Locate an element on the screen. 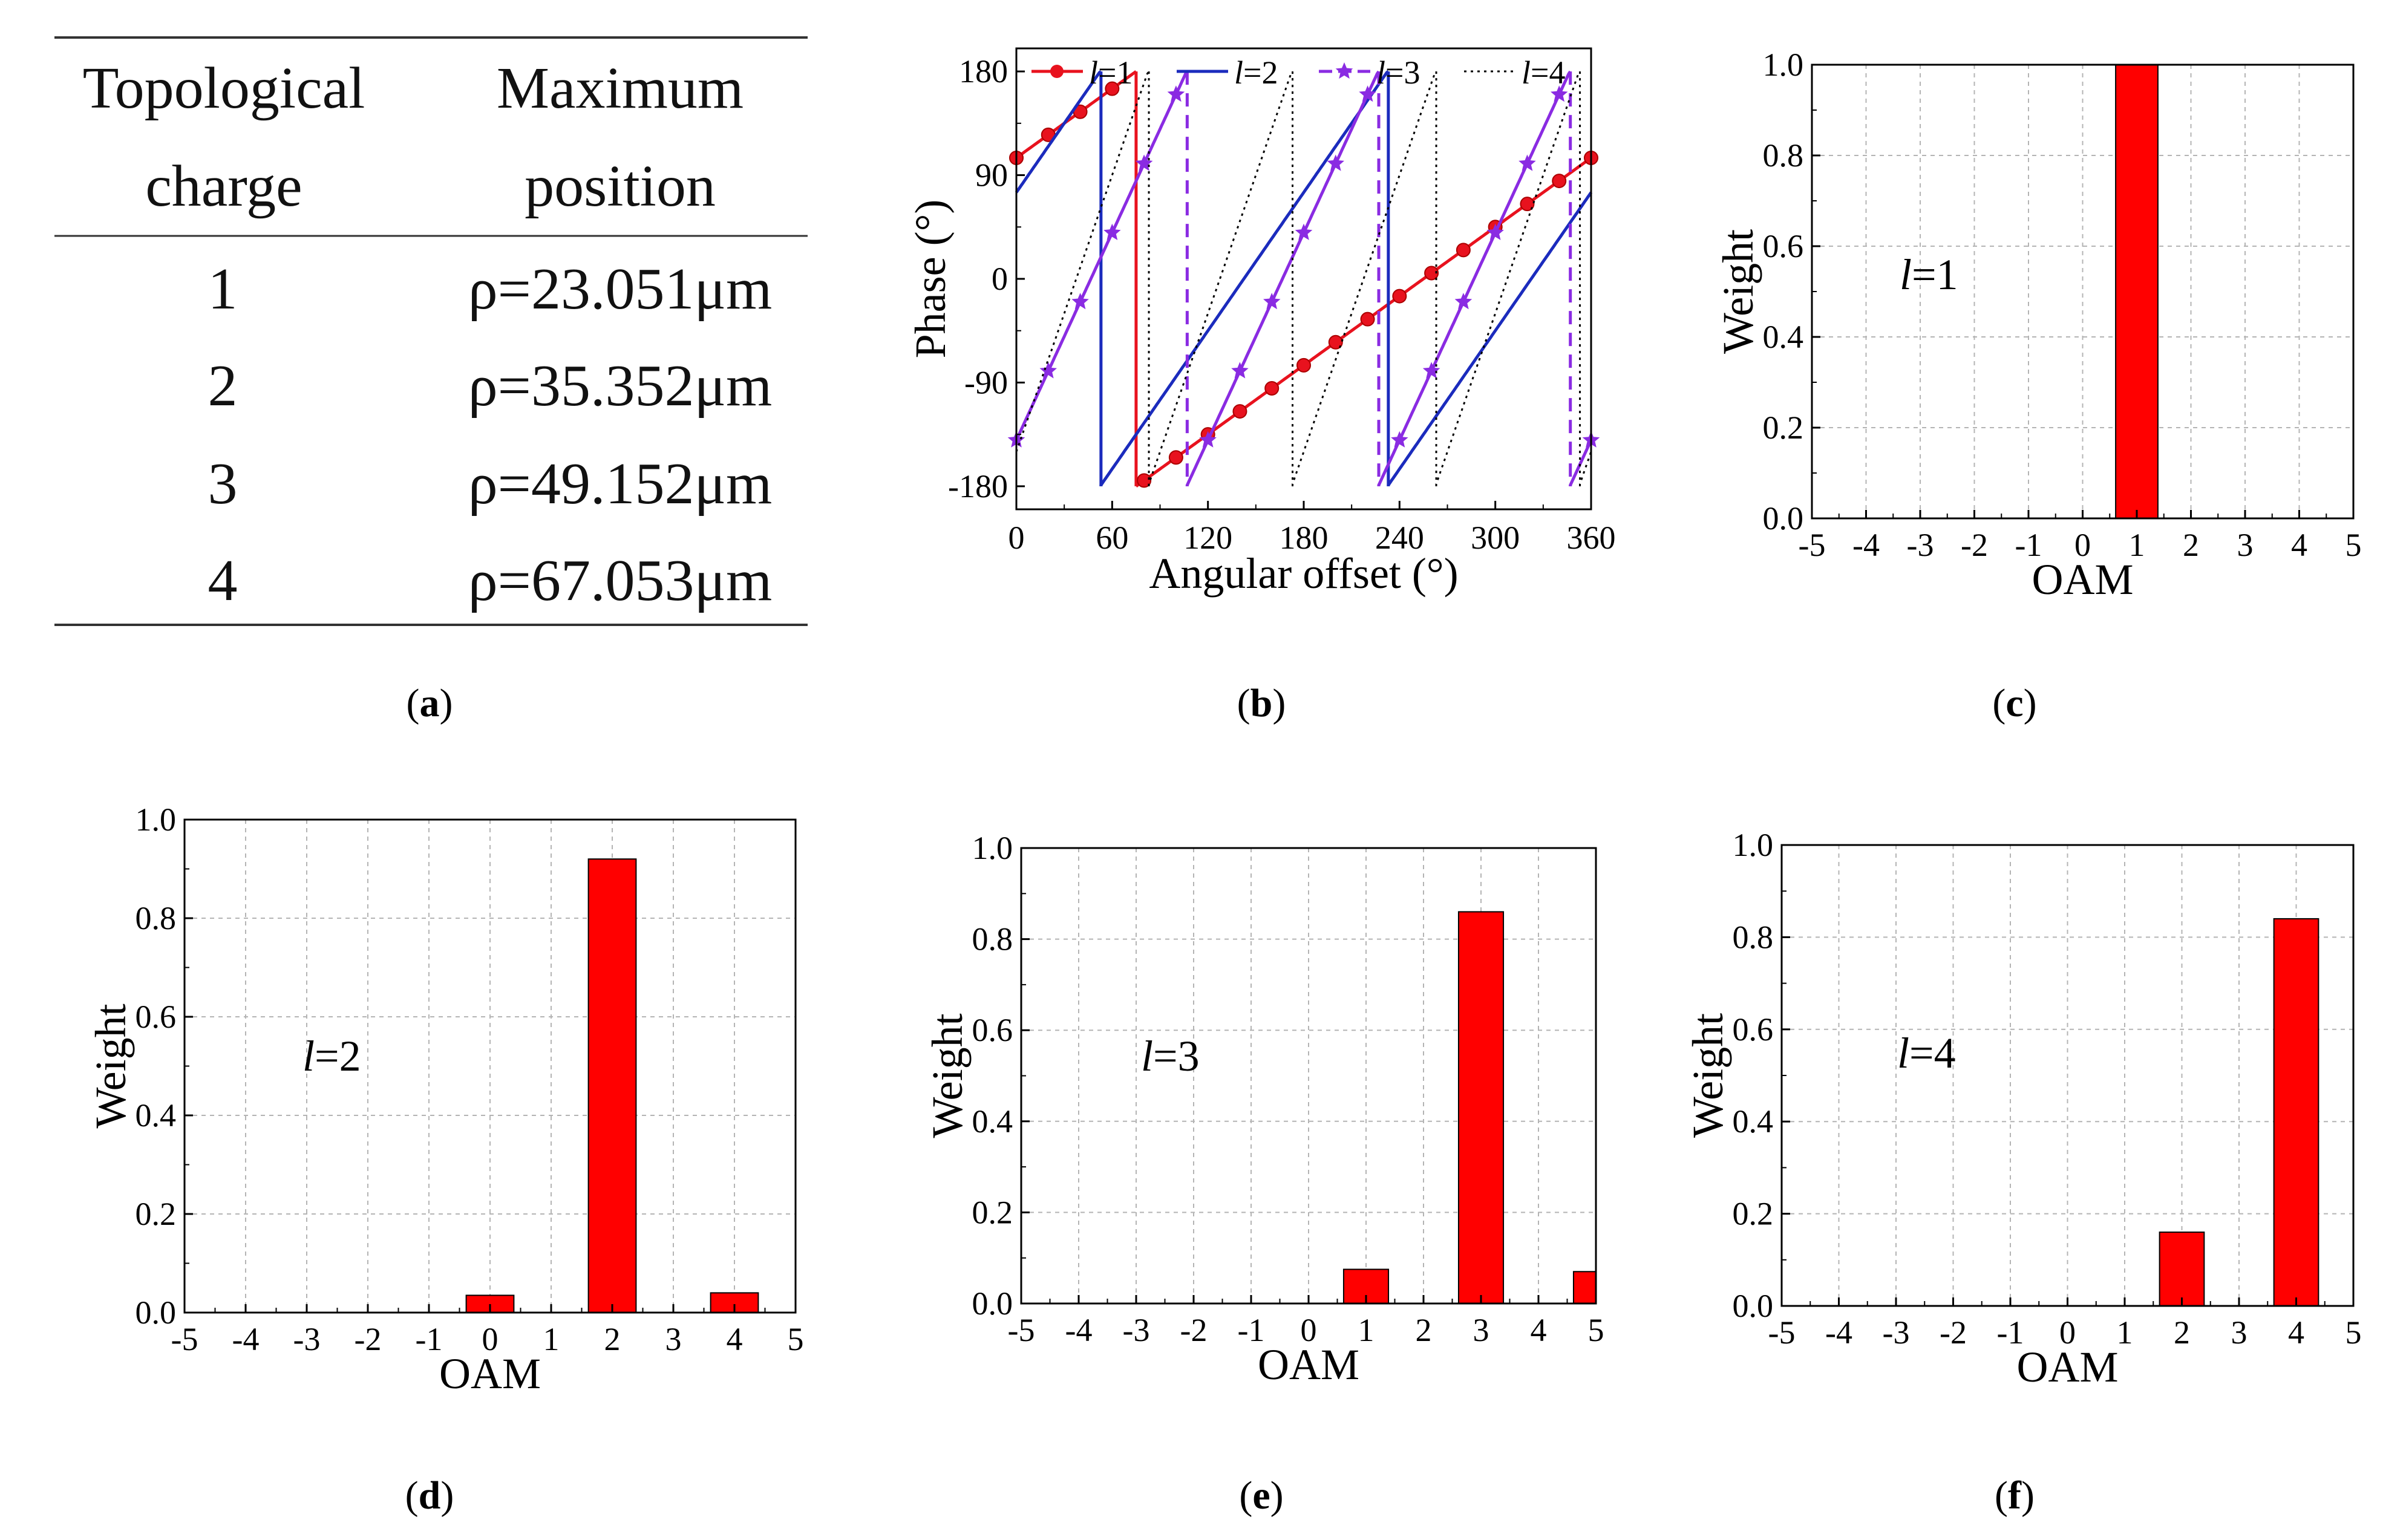 The width and height of the screenshot is (2406, 1540). legend-marker-l1 is located at coordinates (1057, 71).